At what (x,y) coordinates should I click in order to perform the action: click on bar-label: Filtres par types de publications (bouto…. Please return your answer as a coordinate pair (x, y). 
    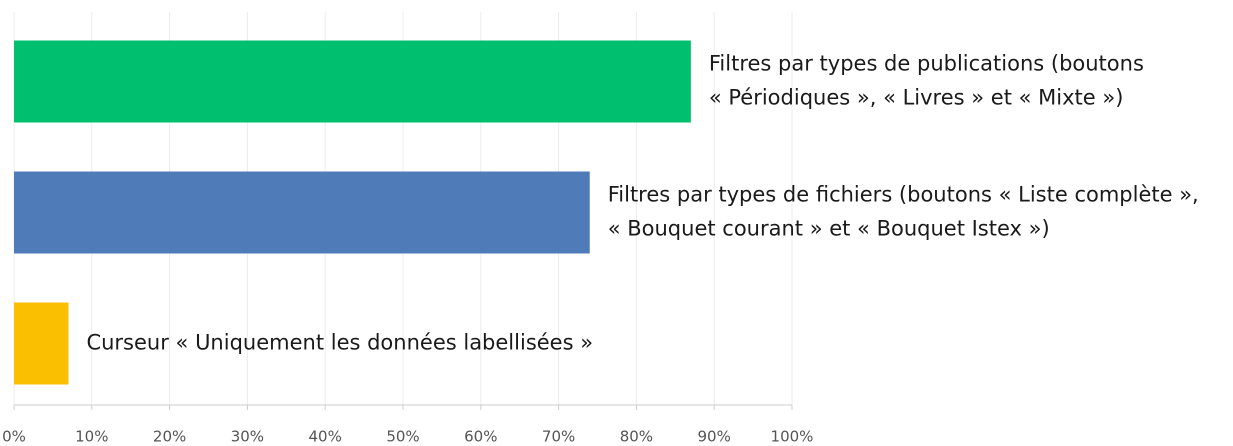
    Looking at the image, I should click on (926, 64).